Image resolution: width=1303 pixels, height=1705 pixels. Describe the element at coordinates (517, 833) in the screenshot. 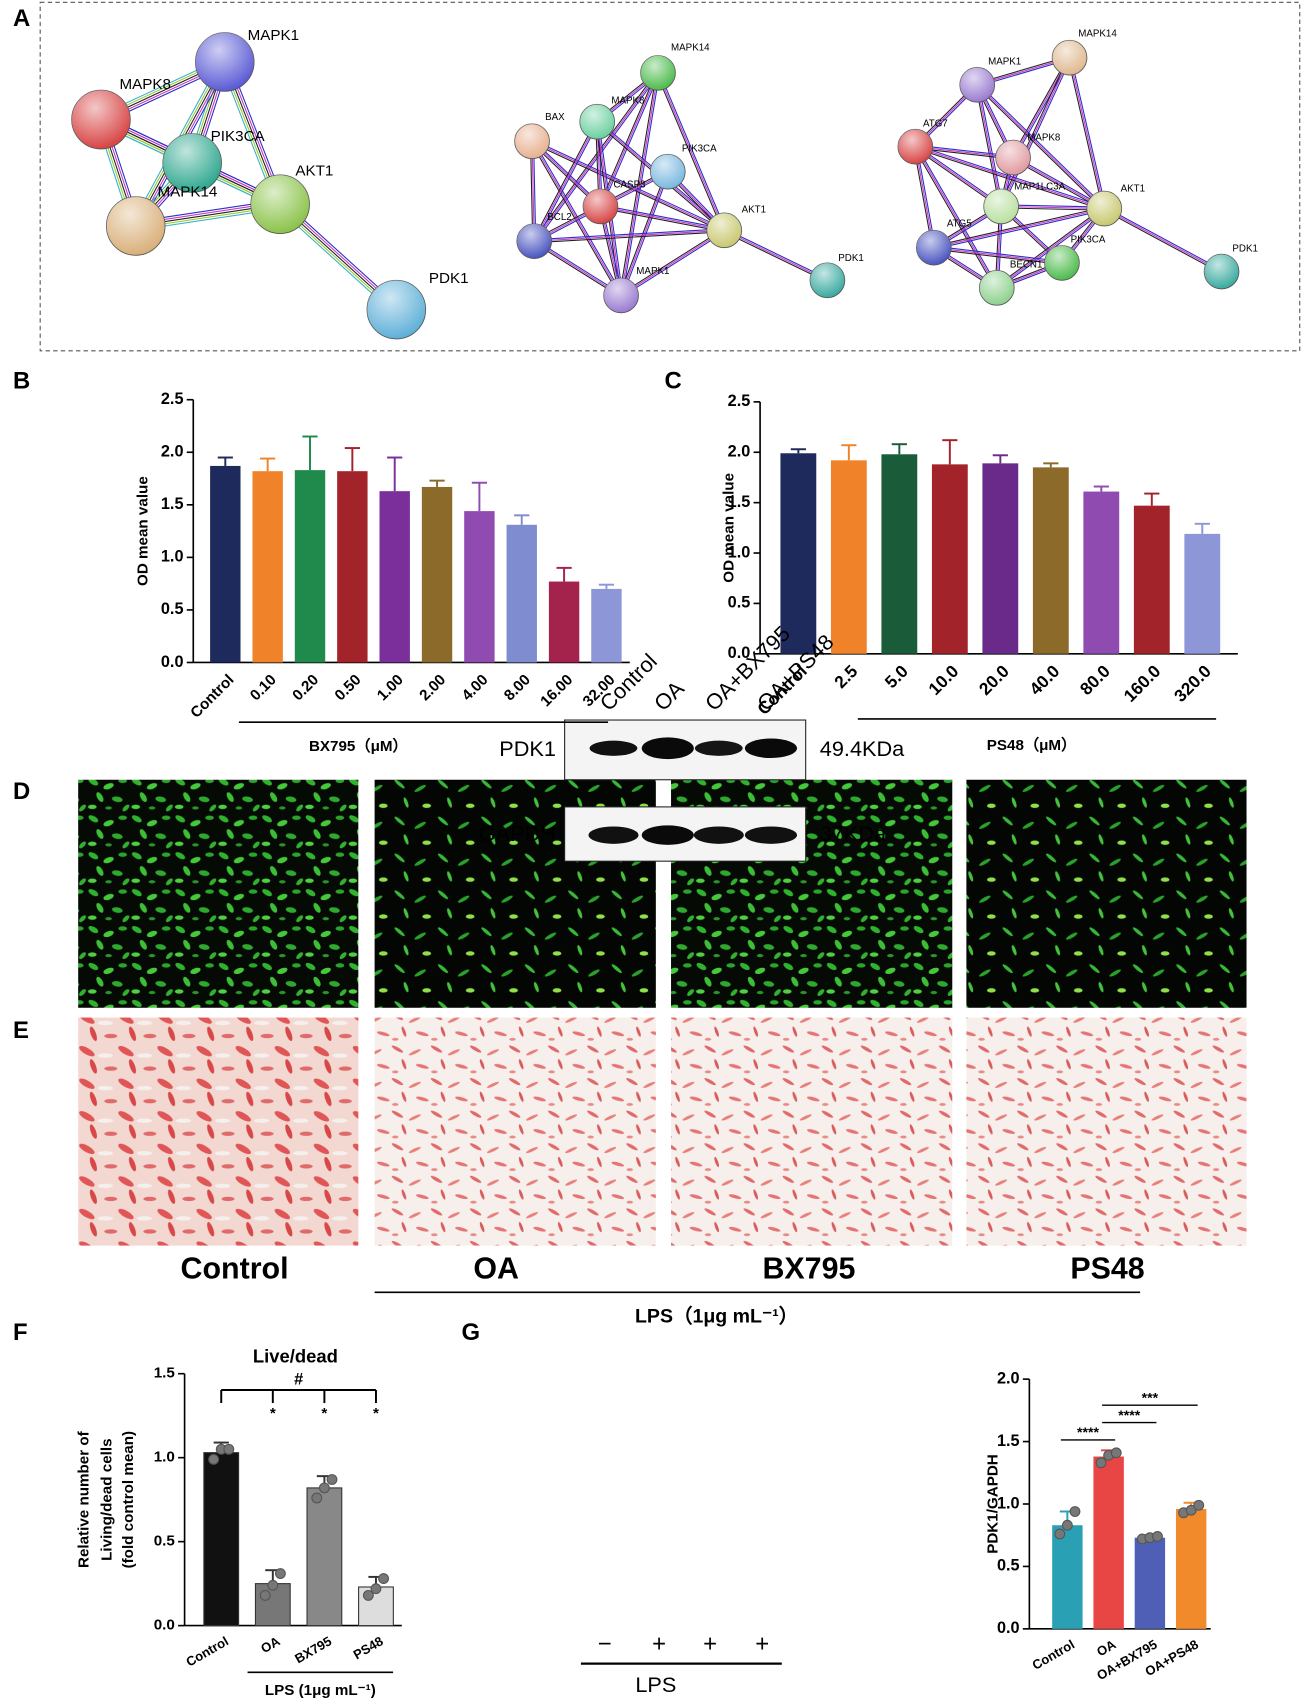

I see `protein-label: GAPDH` at that location.